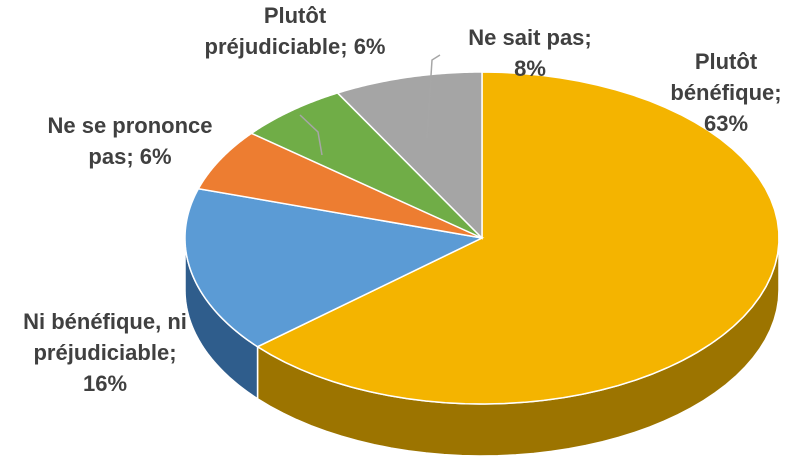  Describe the element at coordinates (726, 123) in the screenshot. I see `value-label: 63%` at that location.